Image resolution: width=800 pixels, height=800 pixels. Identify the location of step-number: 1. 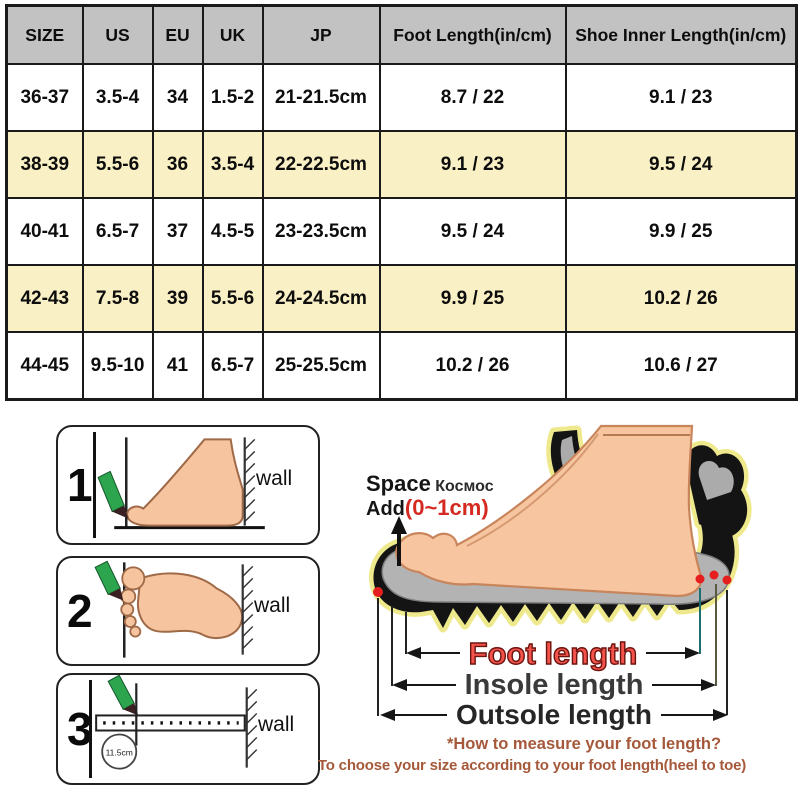
(80, 485).